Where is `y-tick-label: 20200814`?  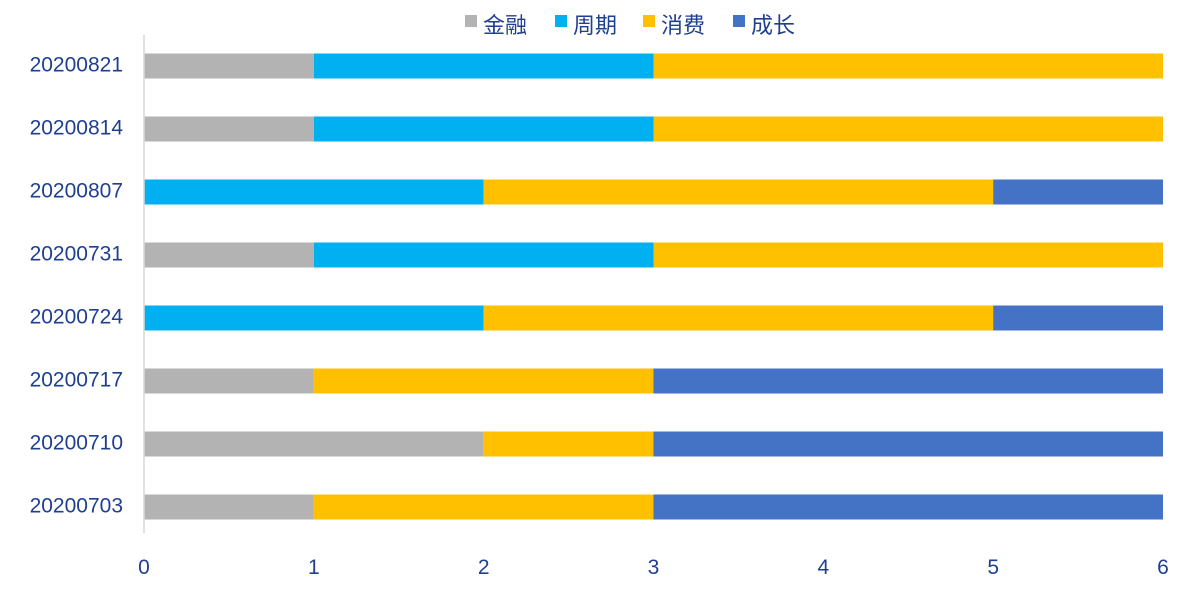
y-tick-label: 20200814 is located at coordinates (77, 128).